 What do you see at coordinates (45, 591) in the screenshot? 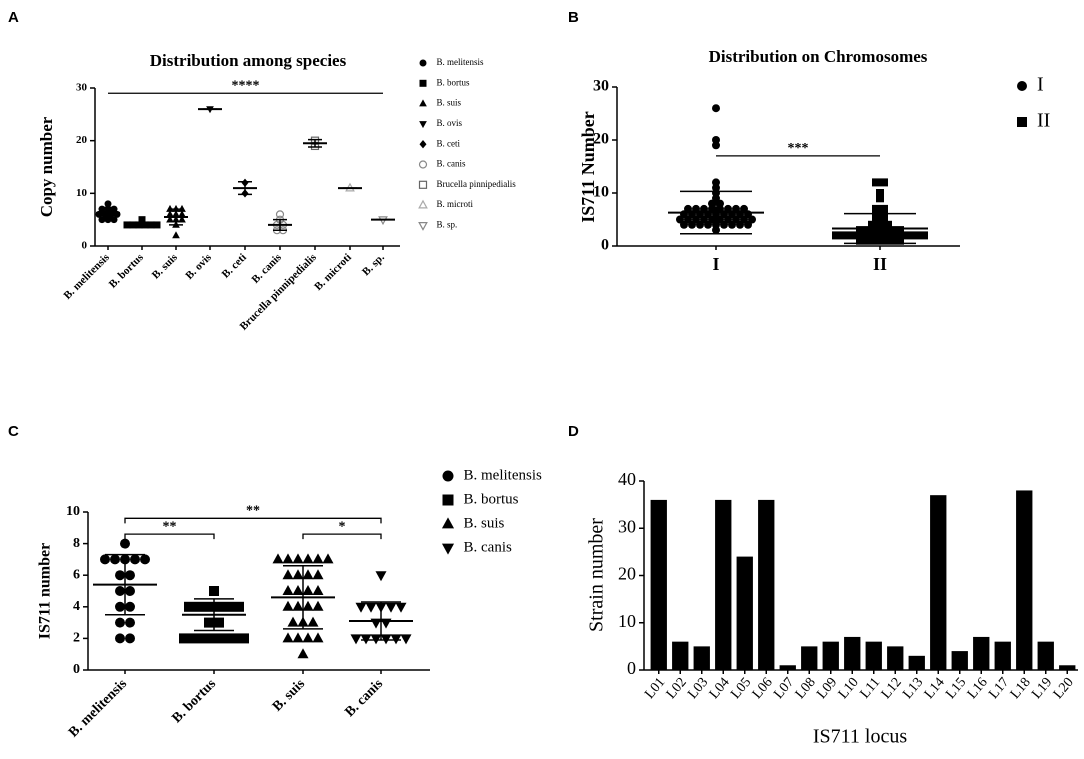
I see `y-axis-label: IS711 number` at bounding box center [45, 591].